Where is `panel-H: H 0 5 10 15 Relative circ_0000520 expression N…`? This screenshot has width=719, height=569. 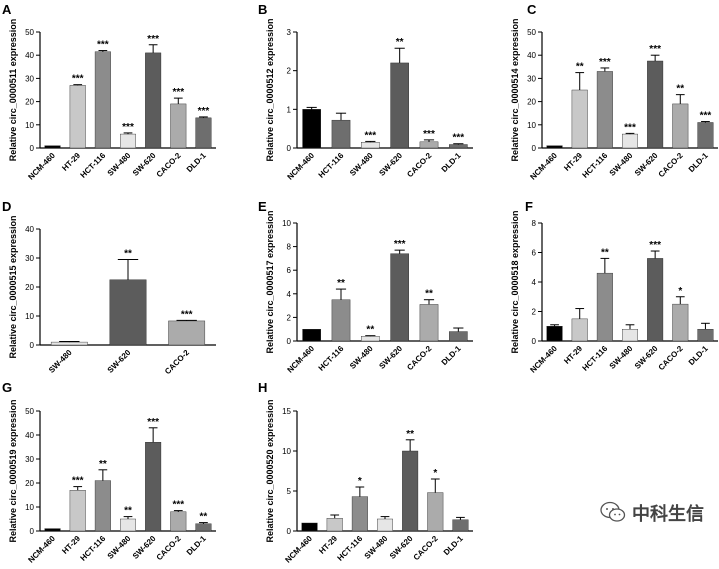
panel-H: H 0 5 10 15 Relative circ_0000520 expression N… is located at coordinates (365, 472).